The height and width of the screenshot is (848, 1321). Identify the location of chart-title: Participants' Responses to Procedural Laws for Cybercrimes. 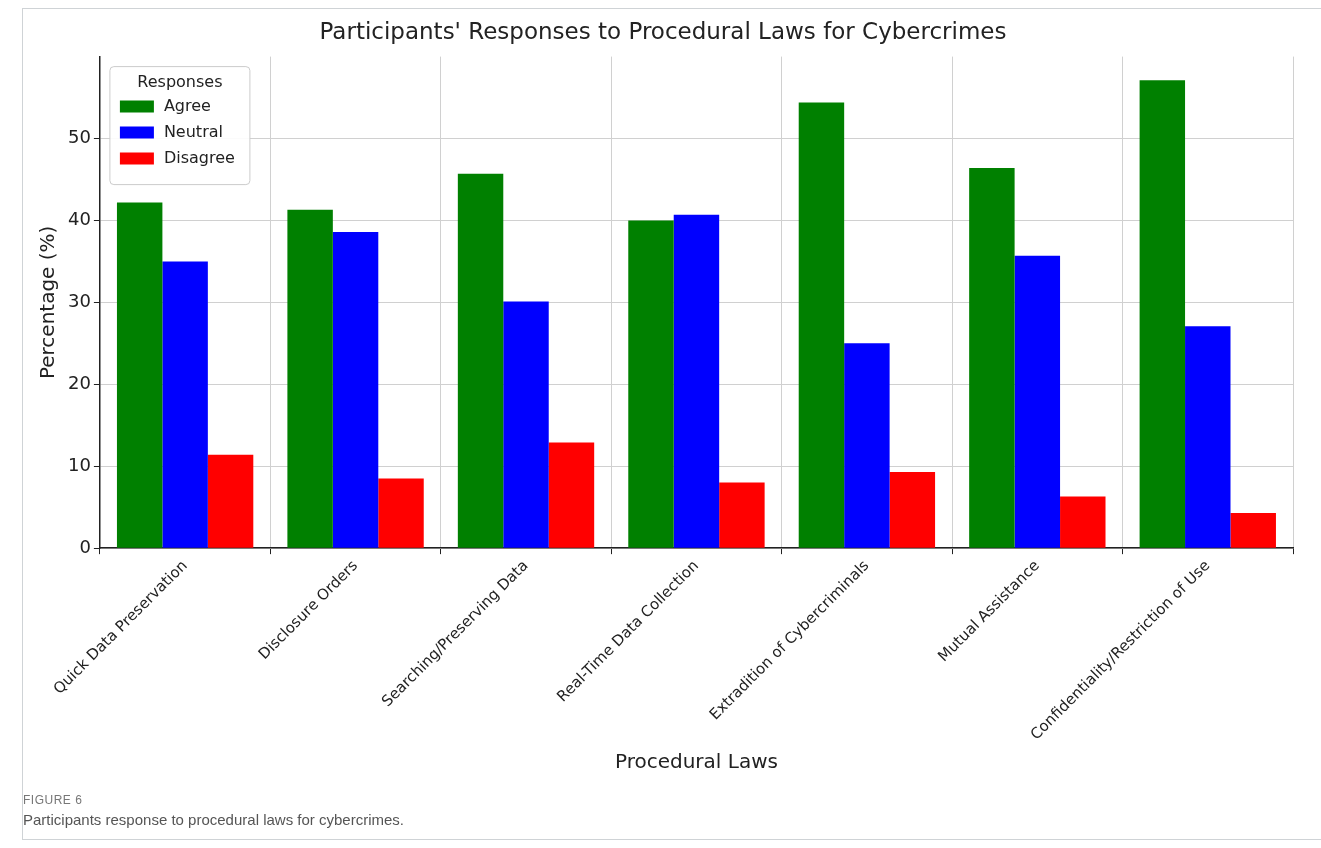
(663, 30).